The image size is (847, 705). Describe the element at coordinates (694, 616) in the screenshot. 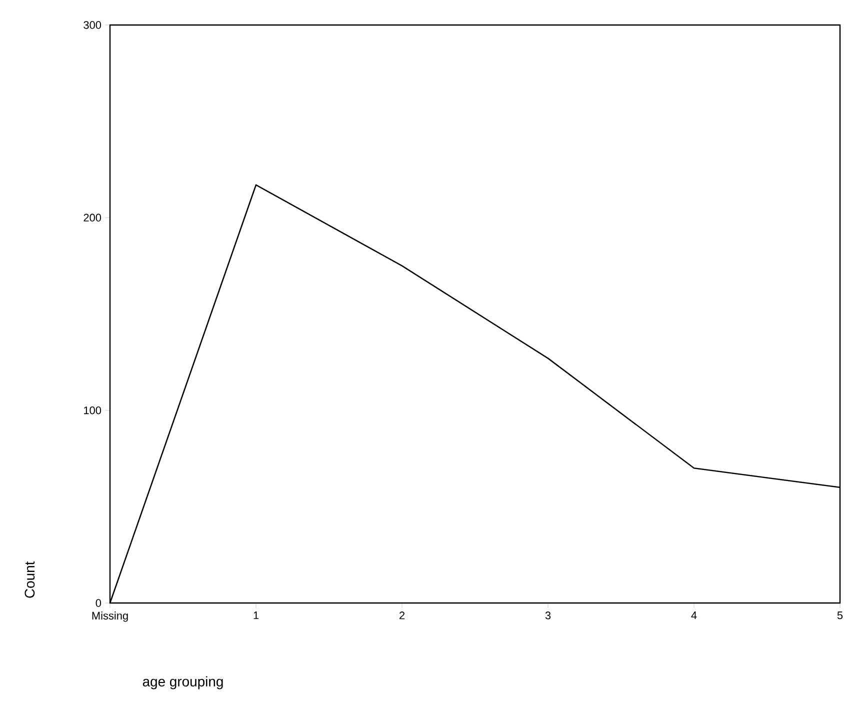

I see `x-tick-label: 4` at that location.